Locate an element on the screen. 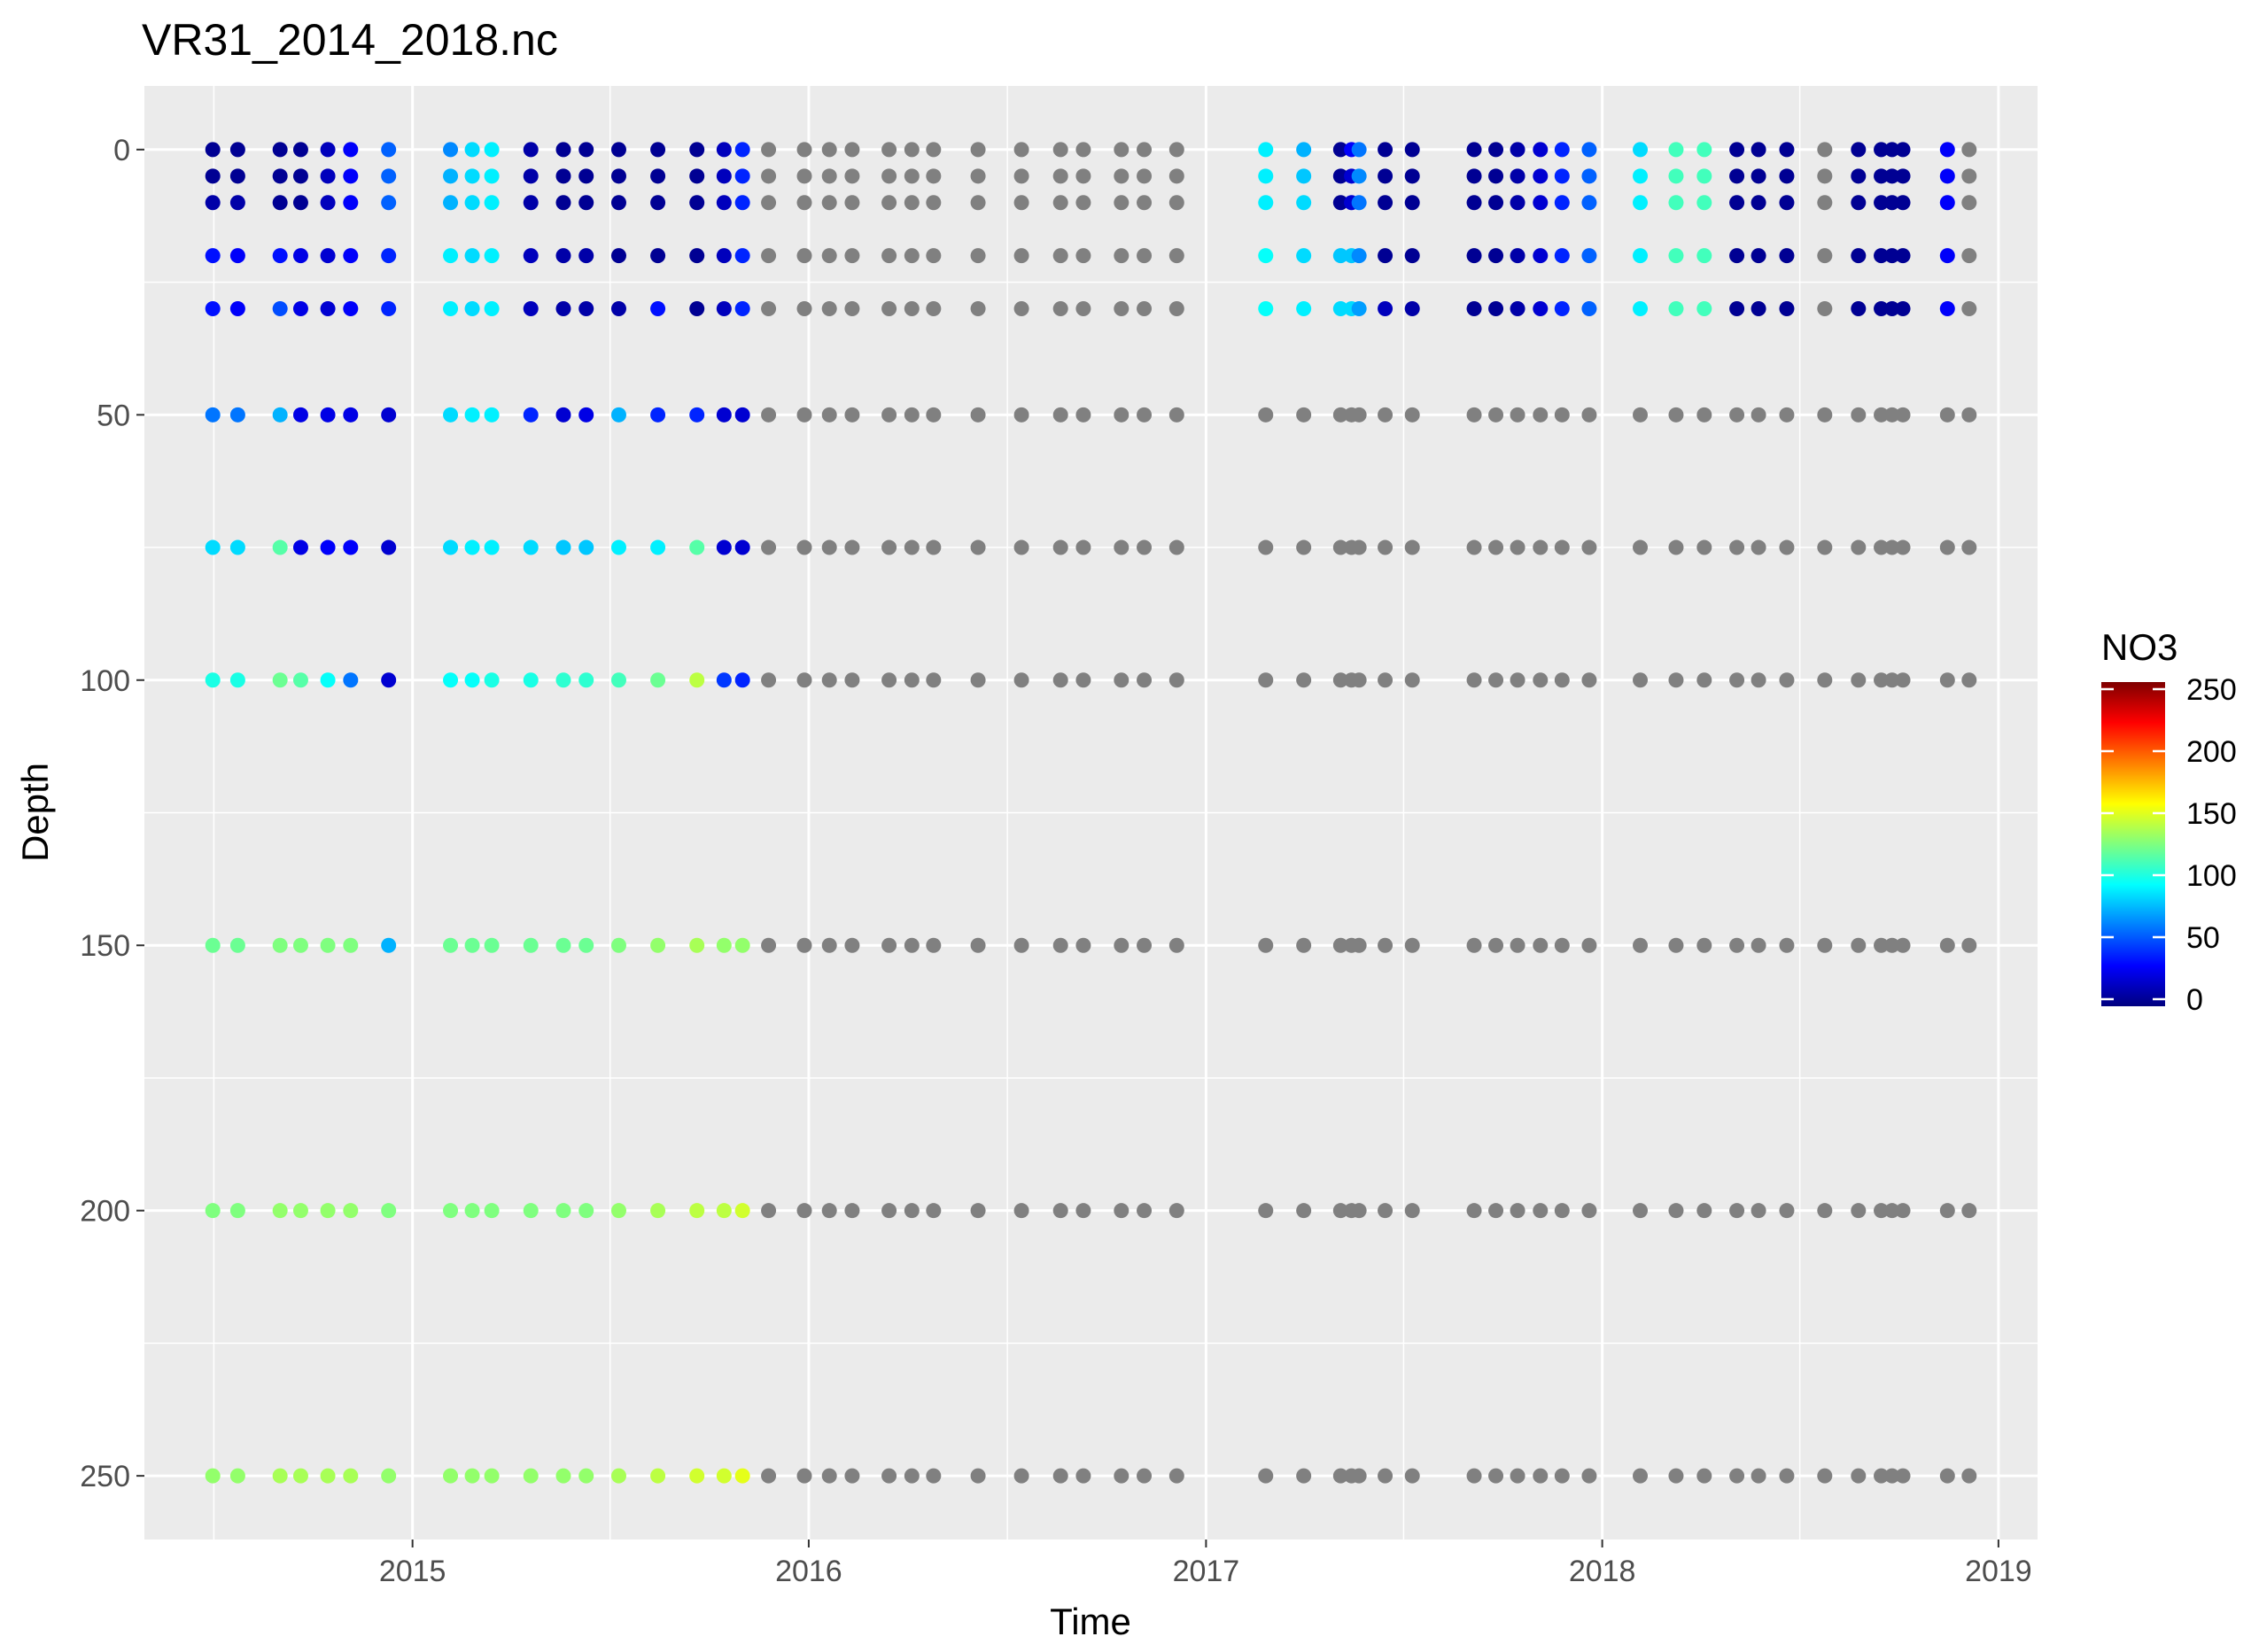 This screenshot has height=1652, width=2259. colorbar-legend: 0 50 100 150 200 250 is located at coordinates (2169, 845).